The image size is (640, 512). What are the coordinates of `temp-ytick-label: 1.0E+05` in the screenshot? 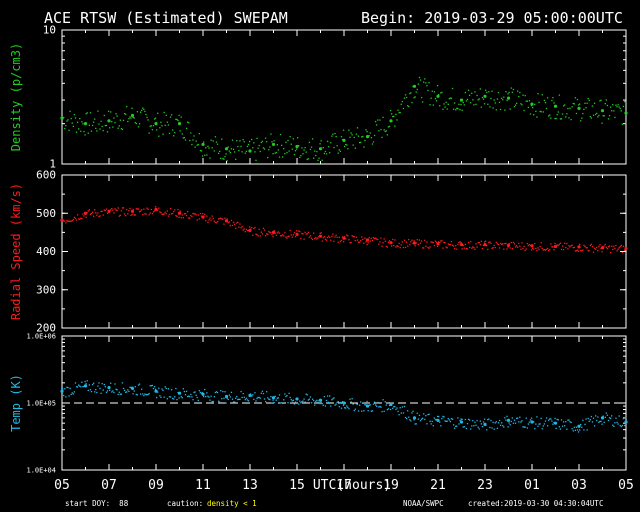 It's located at (41, 403).